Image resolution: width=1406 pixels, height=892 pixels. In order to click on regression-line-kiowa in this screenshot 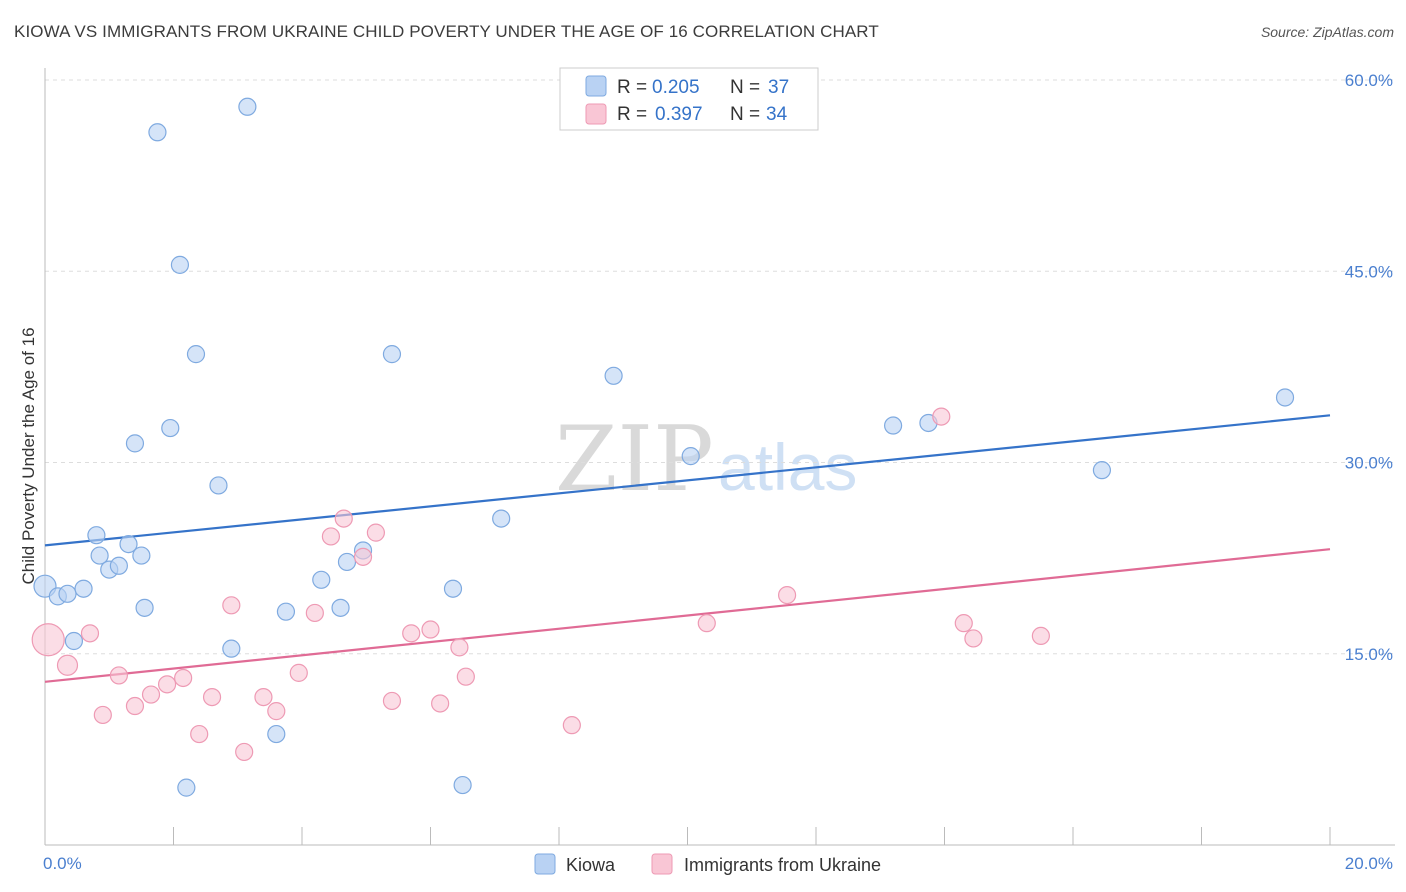, I will do `click(687, 480)`.